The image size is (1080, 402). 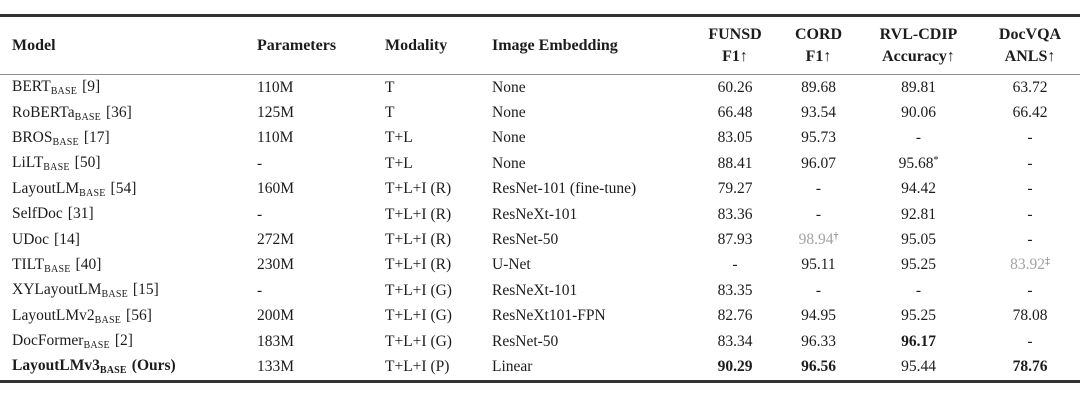 I want to click on funsd-cell: 82.76, so click(x=735, y=316).